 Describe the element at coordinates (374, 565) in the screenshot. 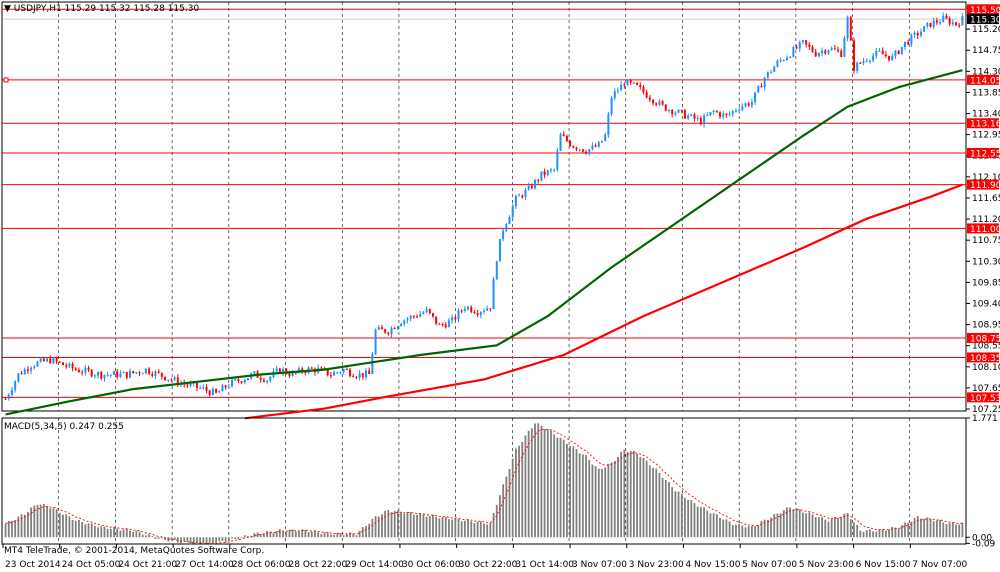

I see `x-tick-label: 29 Oct 14:00` at that location.